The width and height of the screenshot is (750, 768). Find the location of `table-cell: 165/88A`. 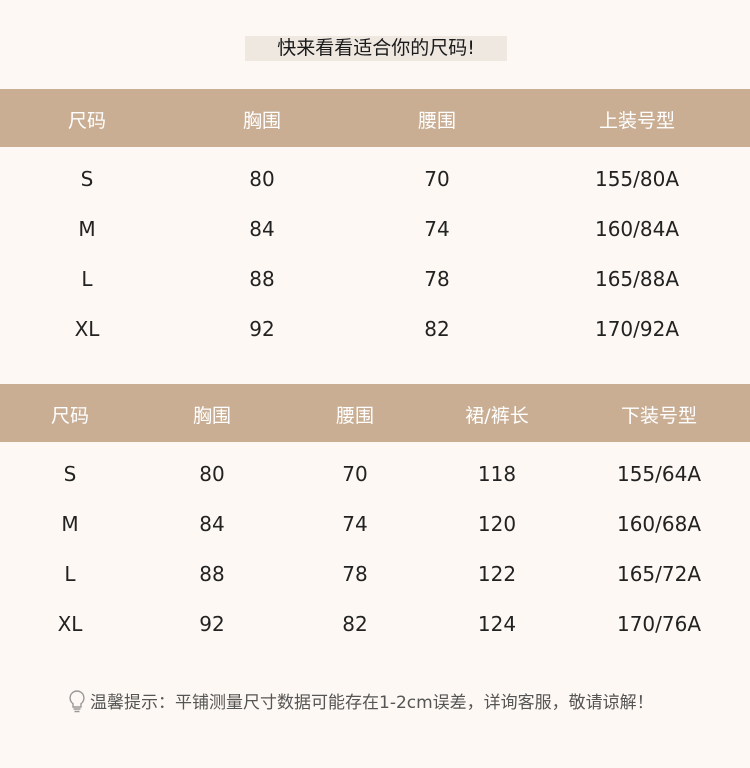

table-cell: 165/88A is located at coordinates (637, 279).